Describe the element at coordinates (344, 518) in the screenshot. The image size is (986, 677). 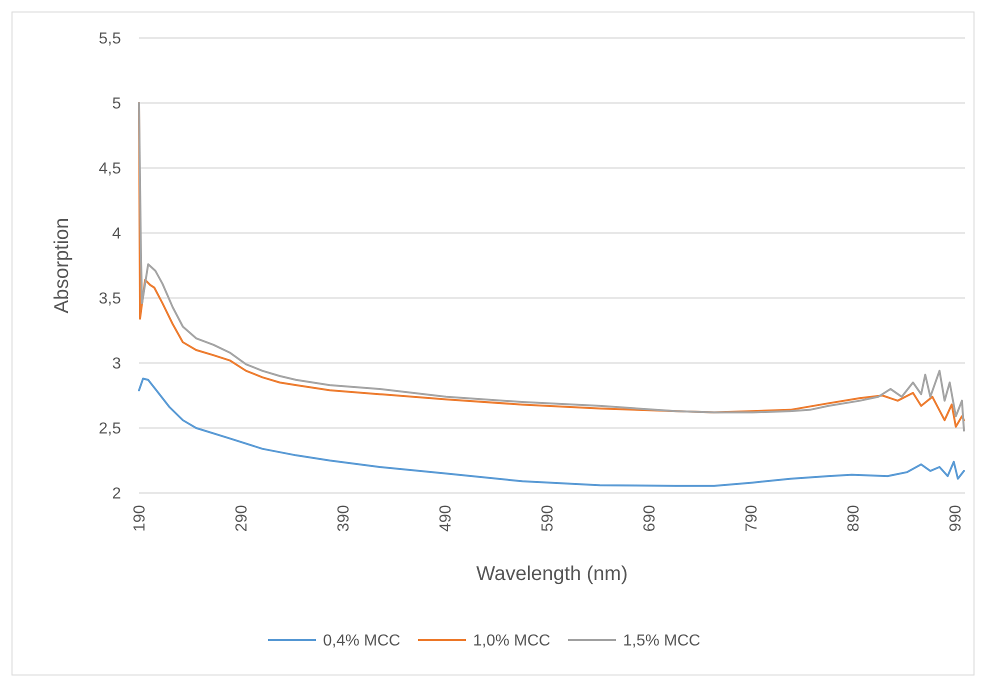
I see `x-tick-label: 390` at that location.